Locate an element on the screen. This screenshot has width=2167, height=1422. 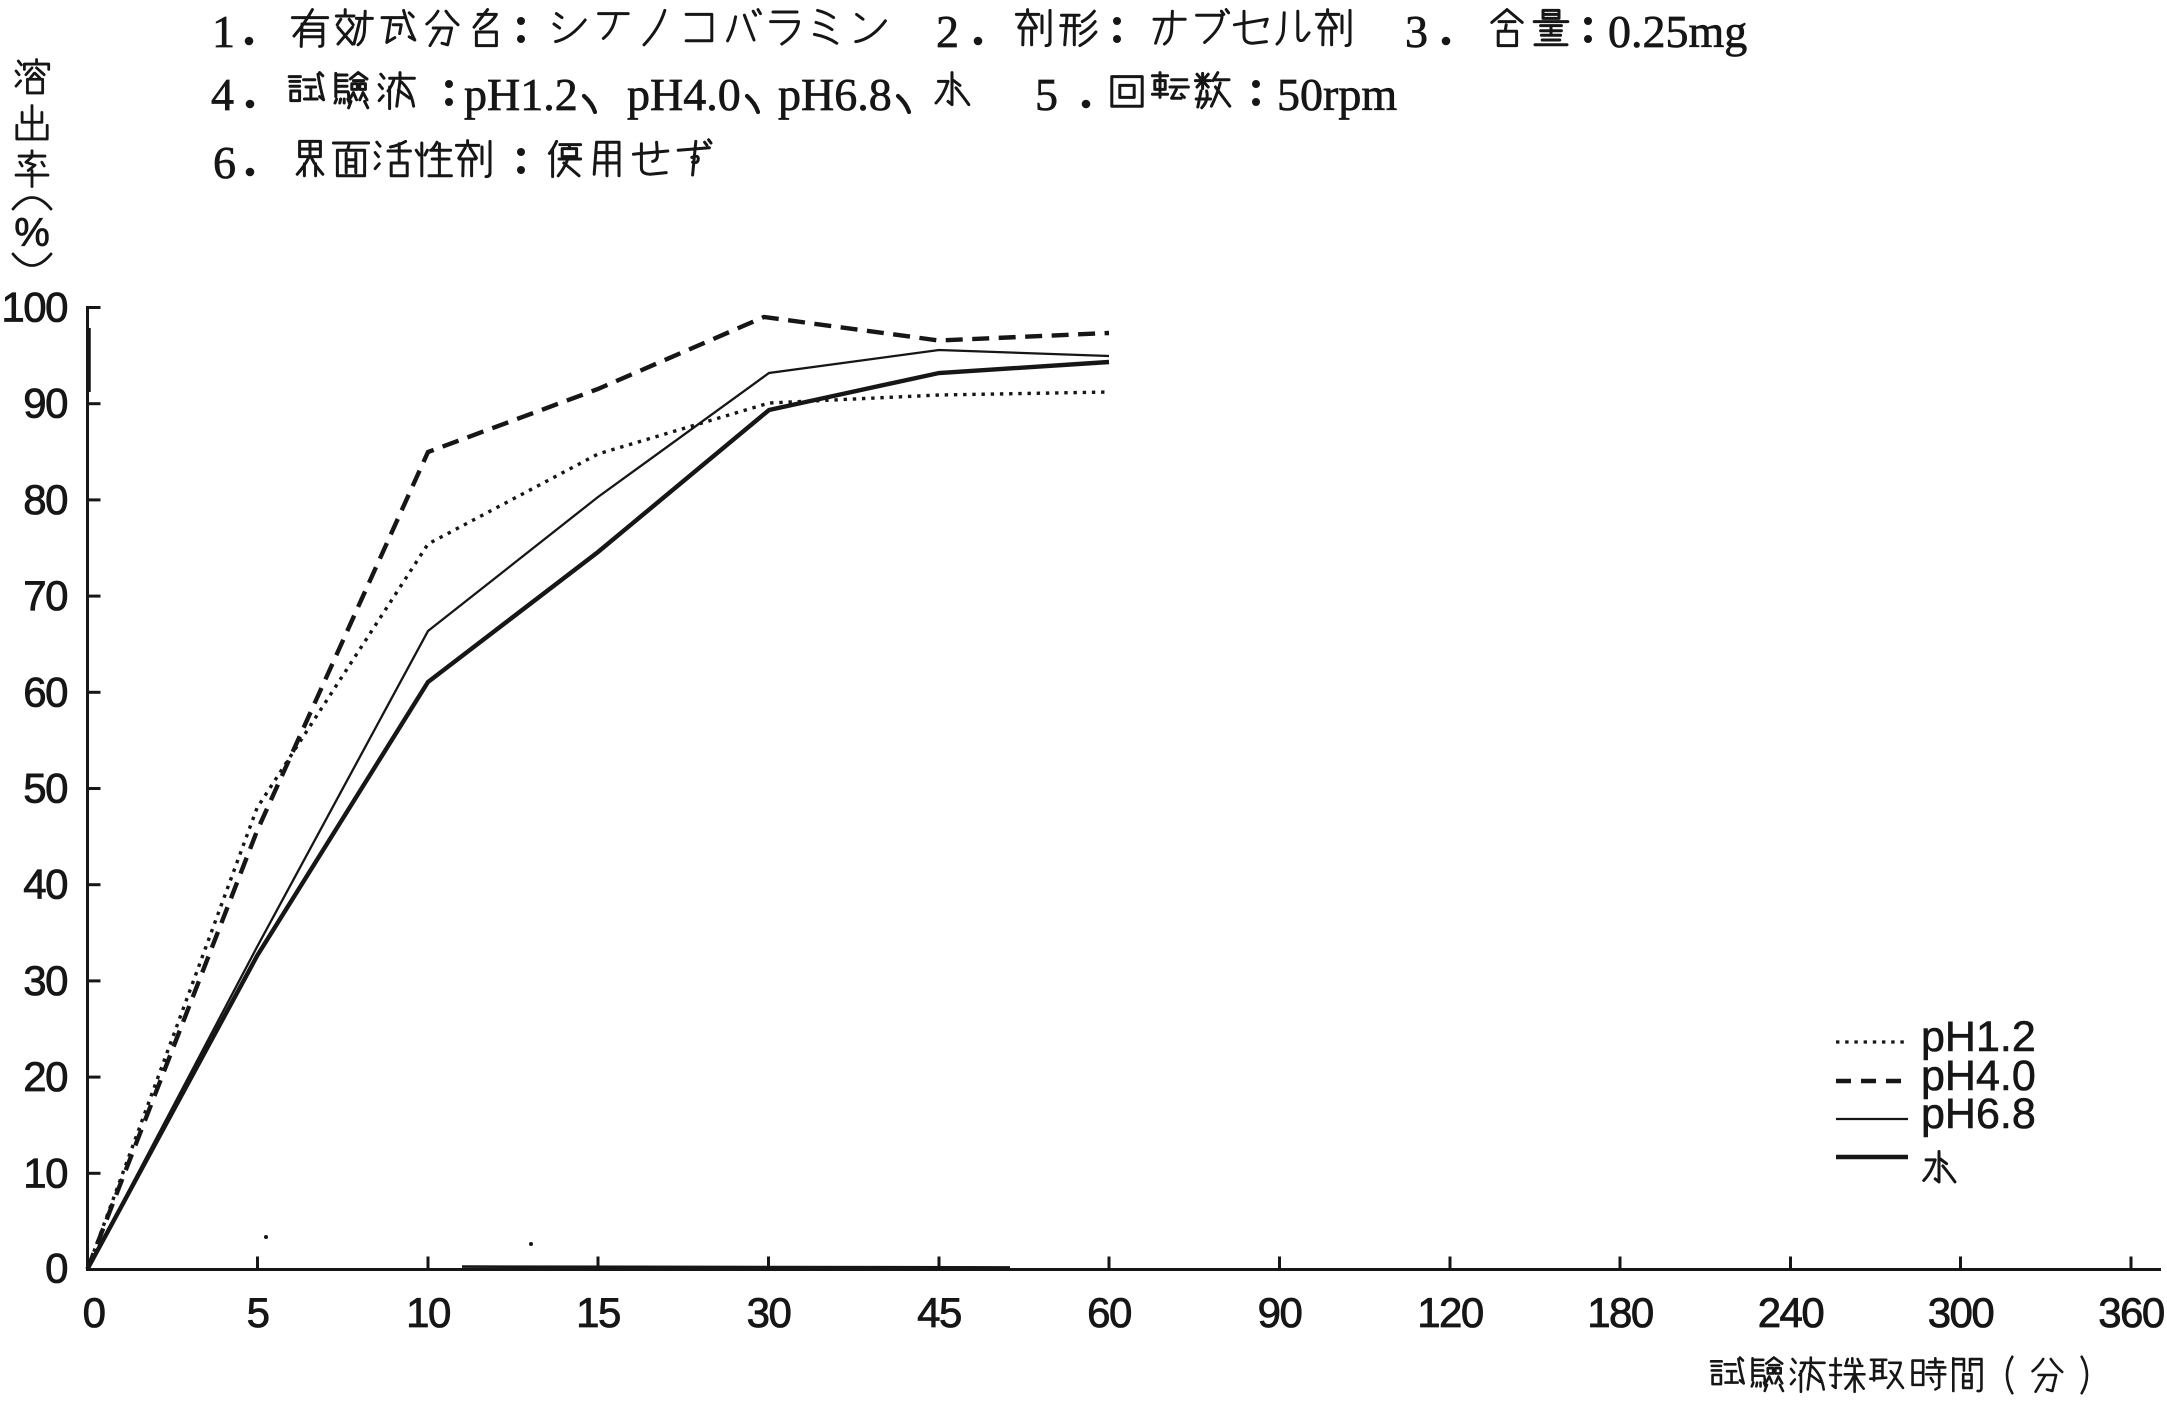
svg-text: 4 is located at coordinates (222, 94).